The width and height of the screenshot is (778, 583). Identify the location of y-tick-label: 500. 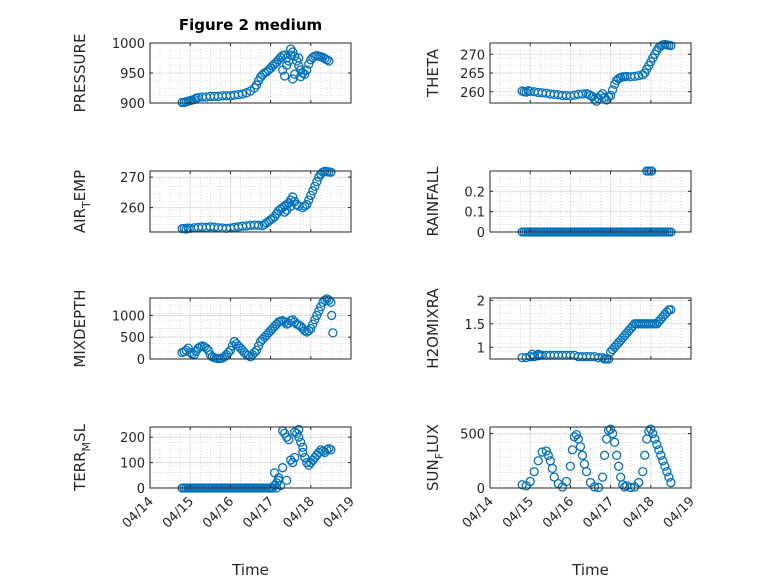
(132, 338).